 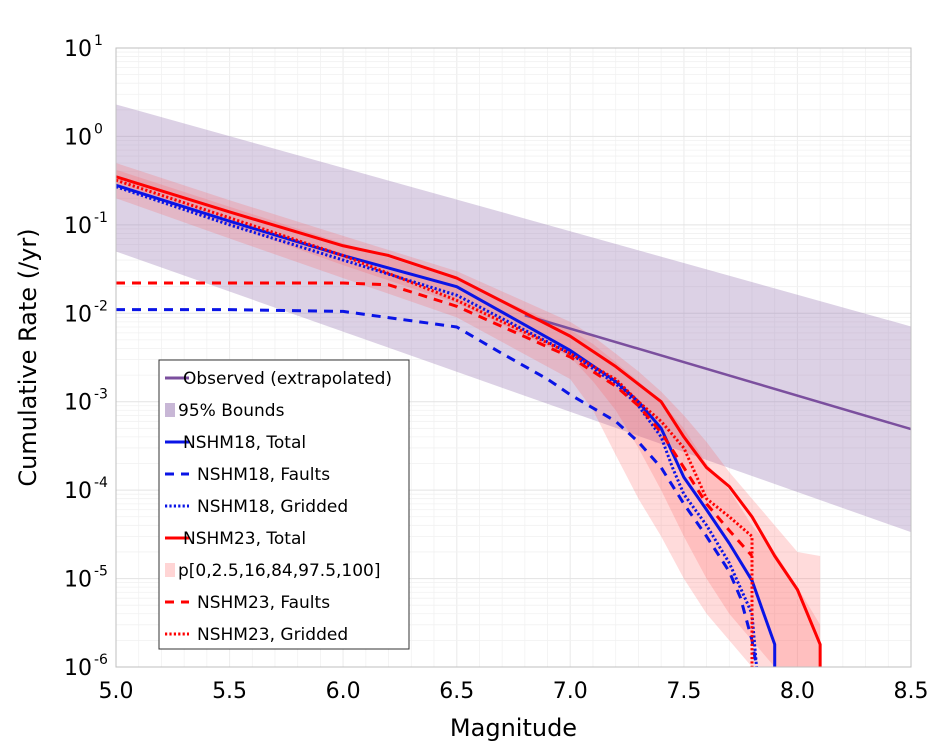 What do you see at coordinates (101, 395) in the screenshot?
I see `y-tick-exponent: -3` at bounding box center [101, 395].